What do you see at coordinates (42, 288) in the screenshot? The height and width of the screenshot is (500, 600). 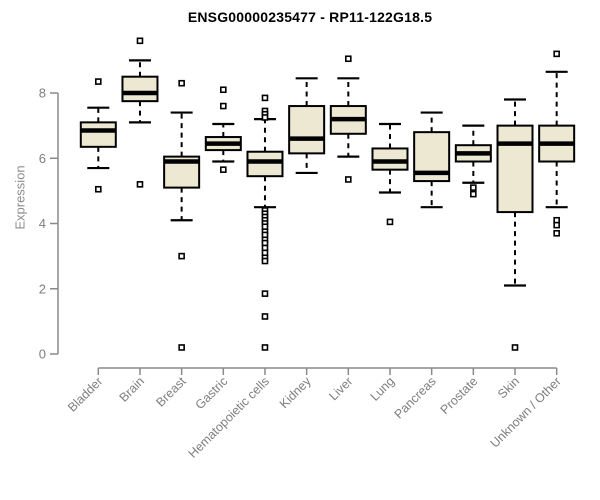 I see `y-tick-label: 2` at bounding box center [42, 288].